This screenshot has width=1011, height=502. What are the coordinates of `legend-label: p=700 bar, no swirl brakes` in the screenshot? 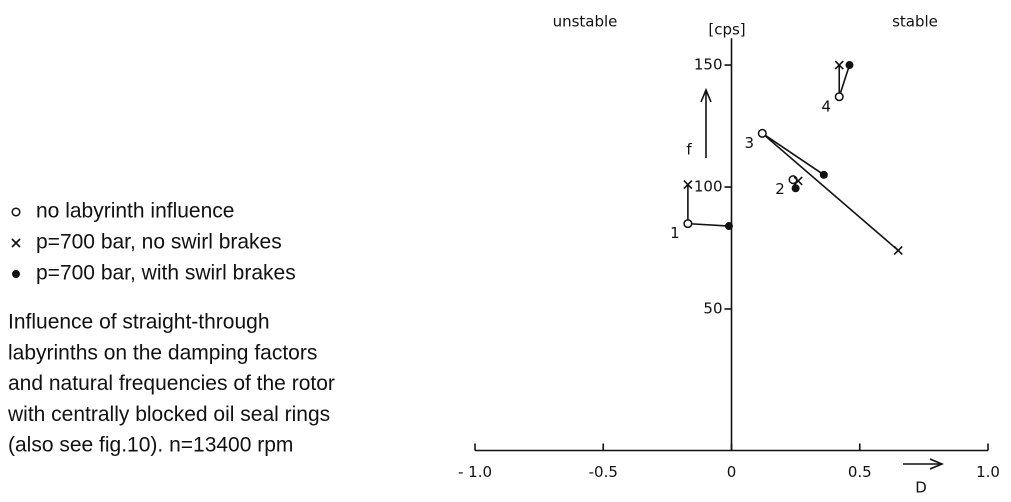 It's located at (159, 242).